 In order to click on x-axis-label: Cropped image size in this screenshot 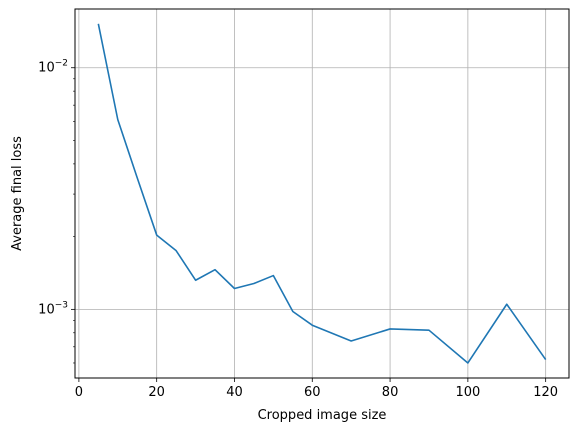, I will do `click(322, 415)`.